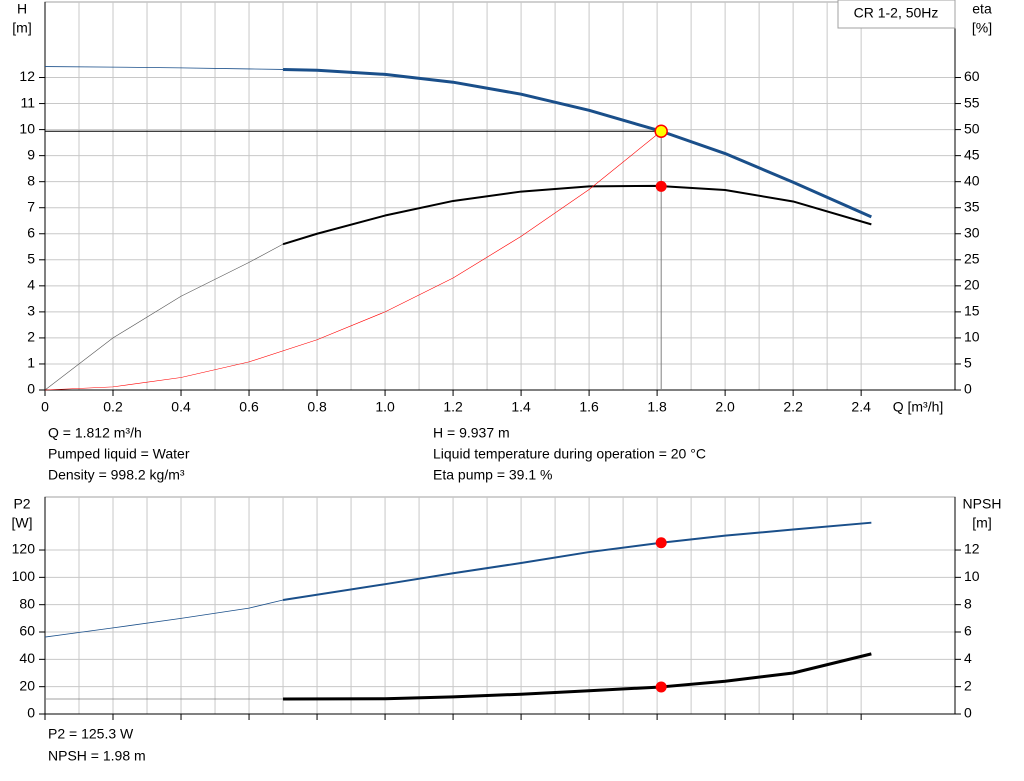 This screenshot has width=1024, height=781. Describe the element at coordinates (972, 102) in the screenshot. I see `y2-tick-label: 55` at that location.